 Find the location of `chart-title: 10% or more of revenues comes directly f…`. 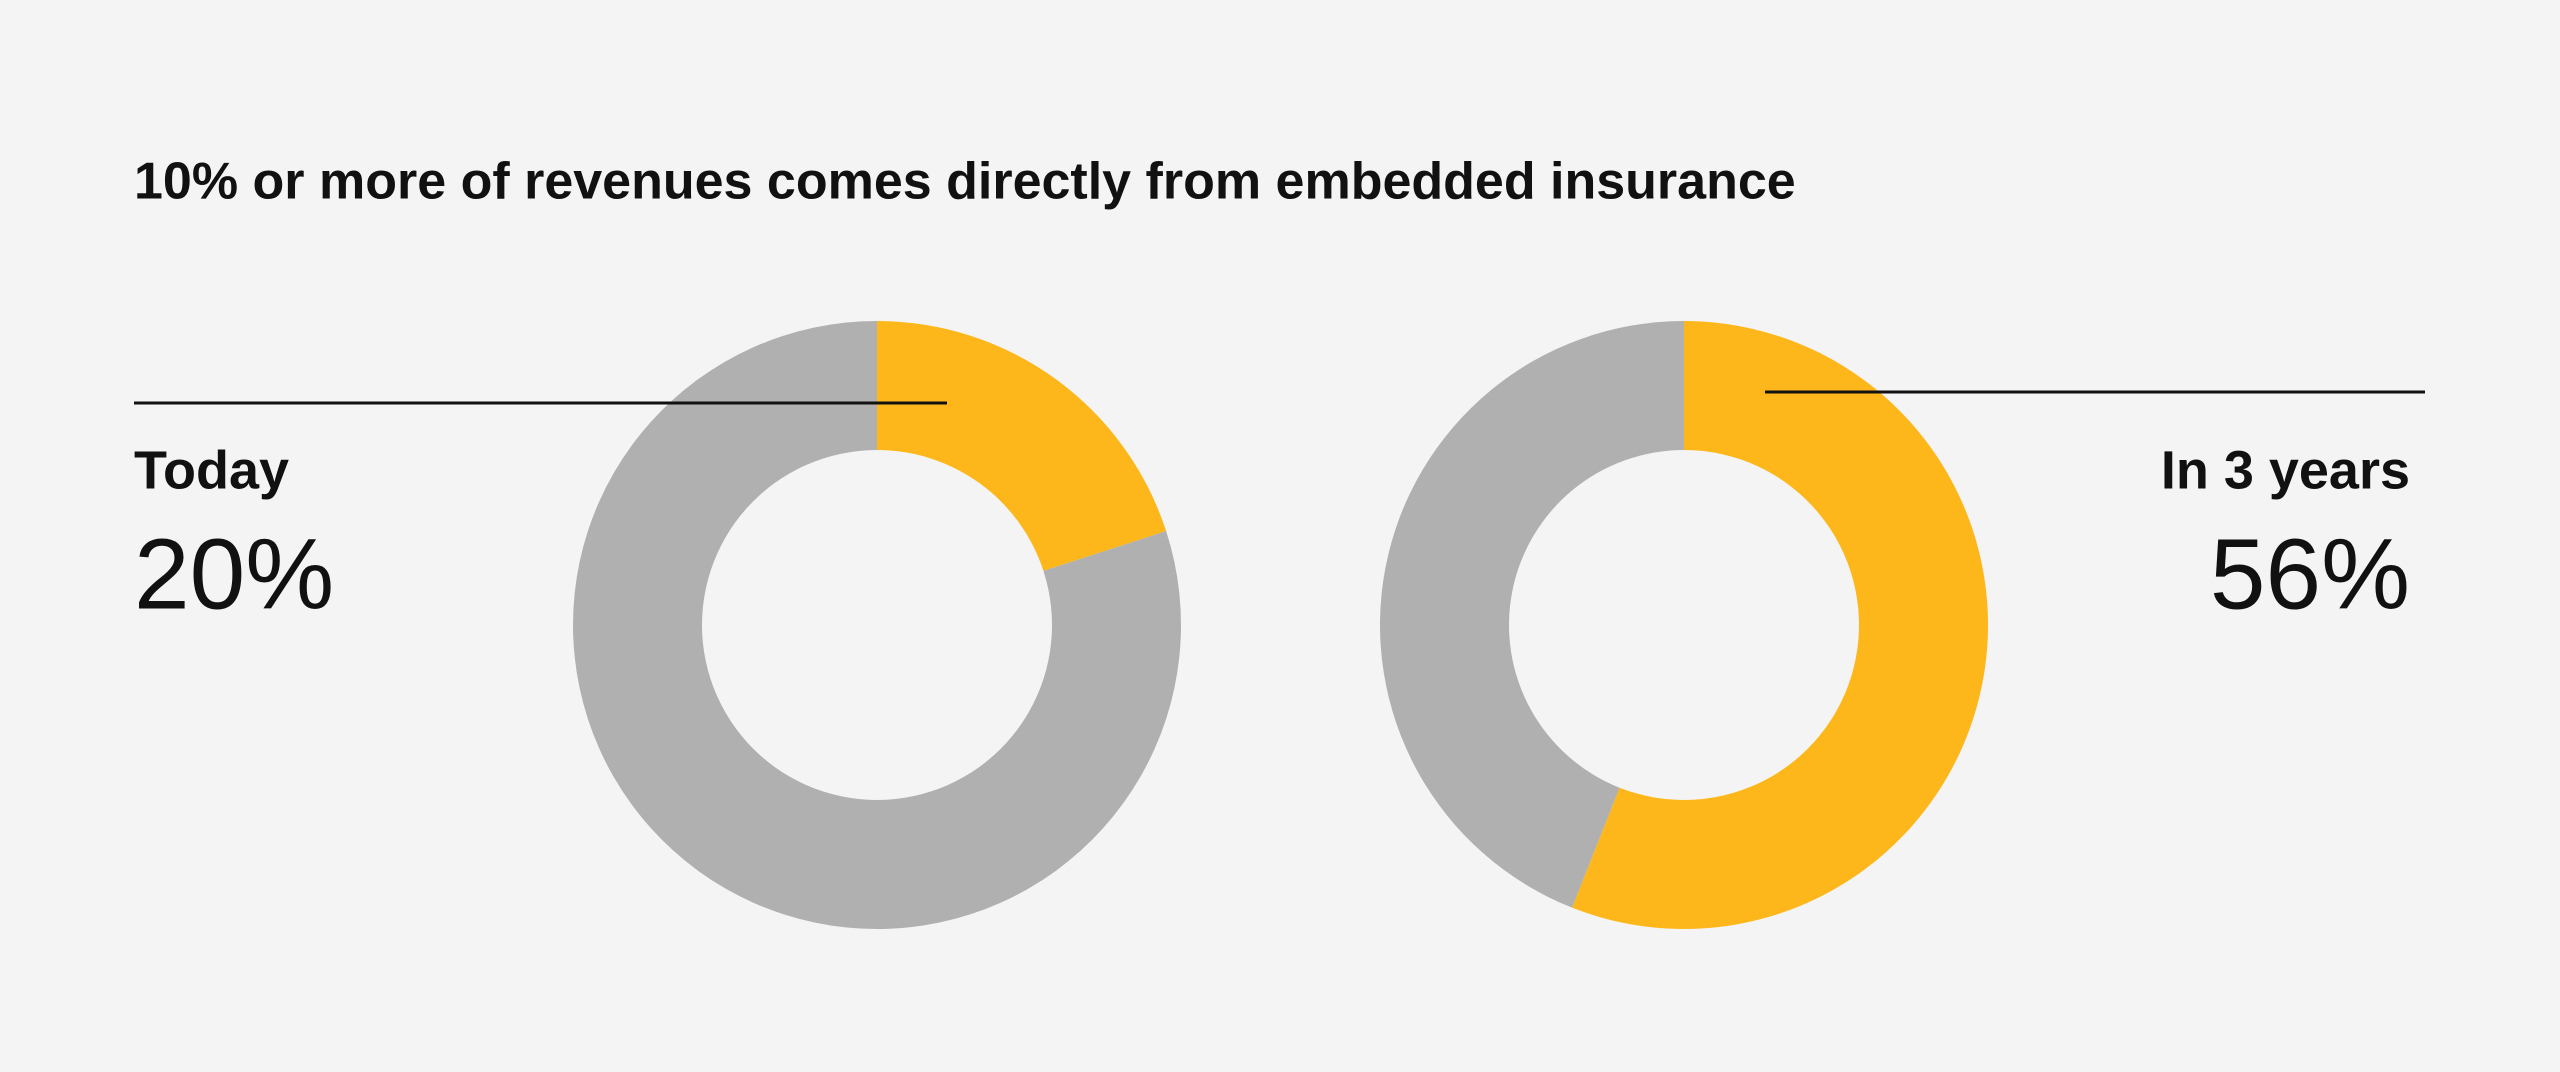

chart-title: 10% or more of revenues comes directly f… is located at coordinates (965, 182).